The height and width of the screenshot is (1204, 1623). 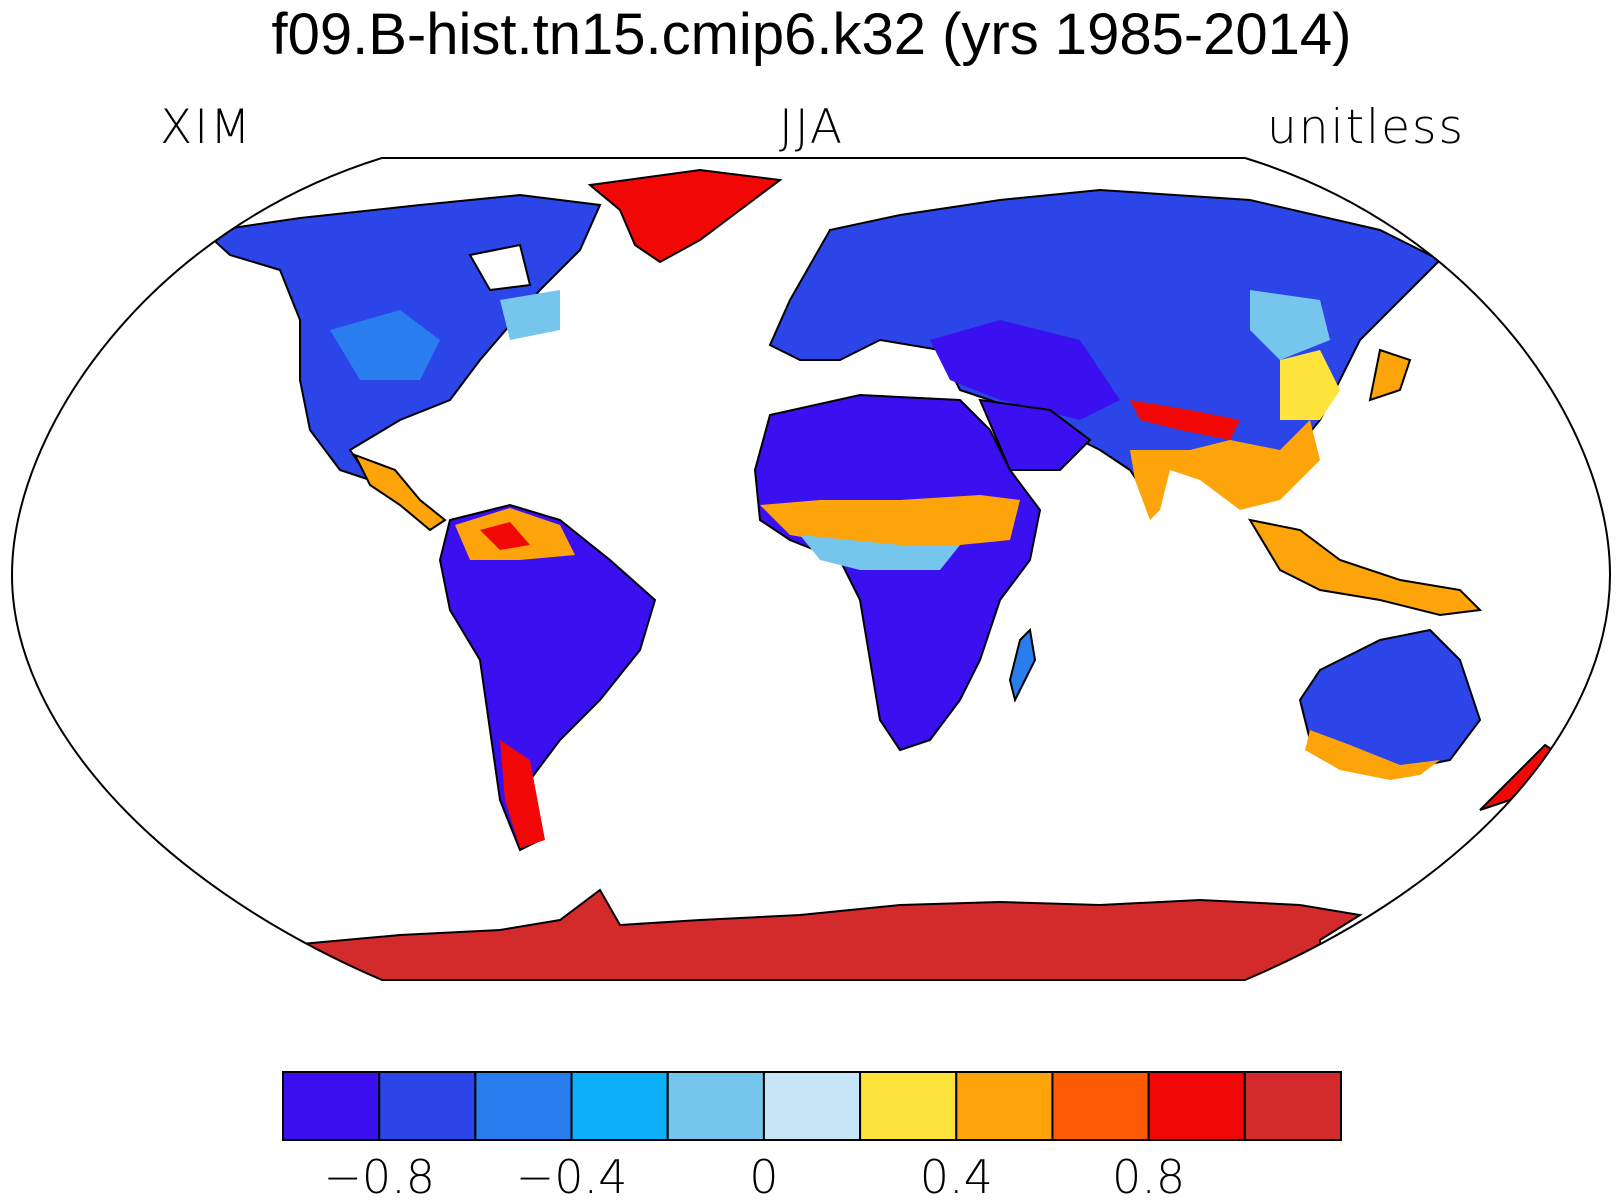 What do you see at coordinates (206, 127) in the screenshot?
I see `variable-label: XIM` at bounding box center [206, 127].